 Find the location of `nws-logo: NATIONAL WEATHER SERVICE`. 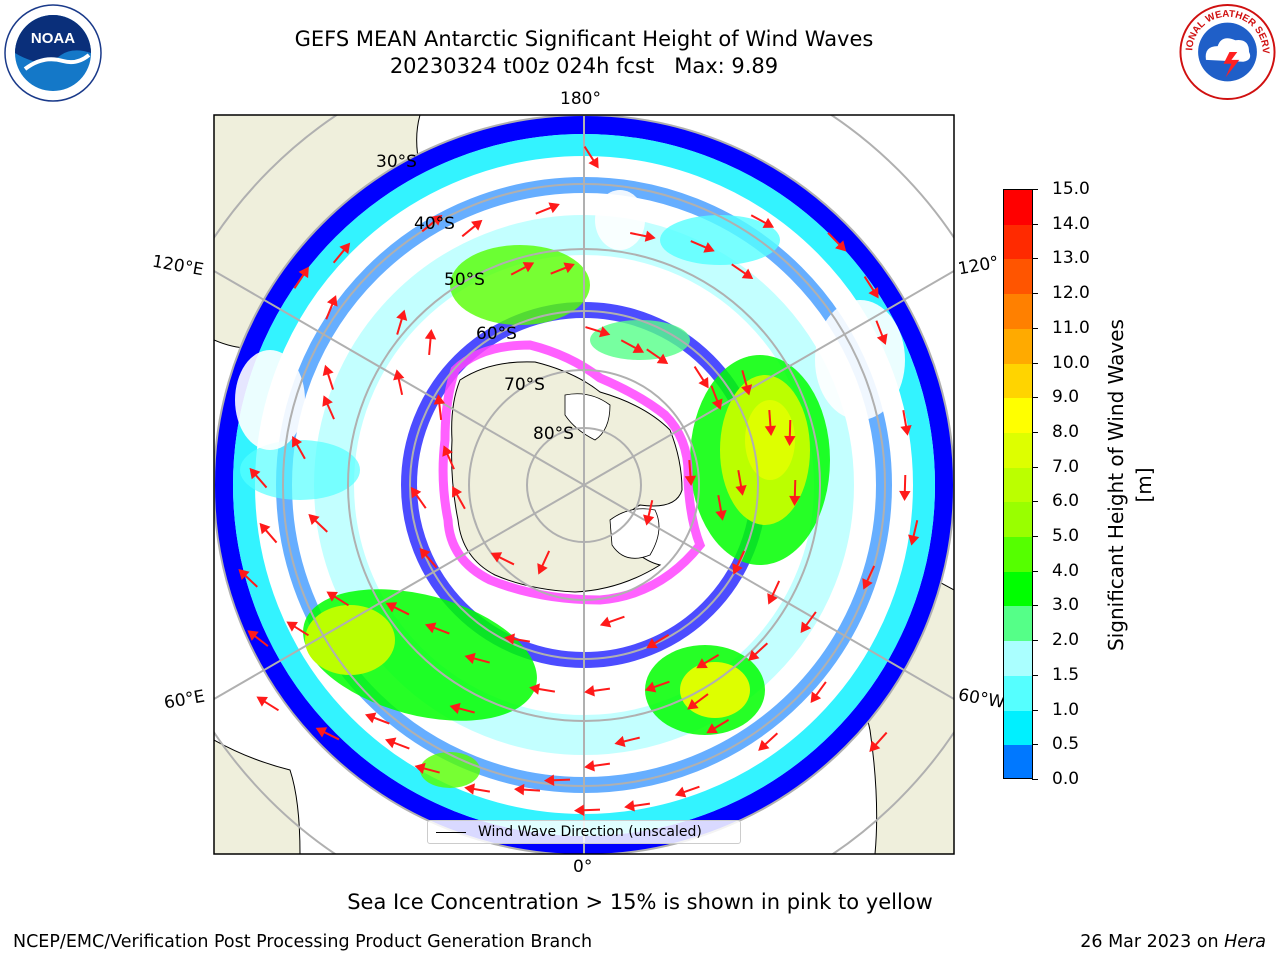

nws-logo: NATIONAL WEATHER SERVICE is located at coordinates (1226, 52).